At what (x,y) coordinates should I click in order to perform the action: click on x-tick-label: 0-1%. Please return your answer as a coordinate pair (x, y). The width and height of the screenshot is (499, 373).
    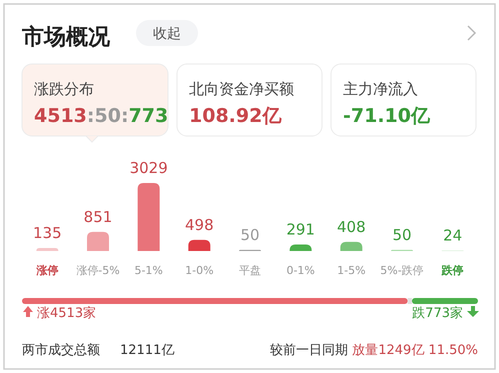
    Looking at the image, I should click on (300, 270).